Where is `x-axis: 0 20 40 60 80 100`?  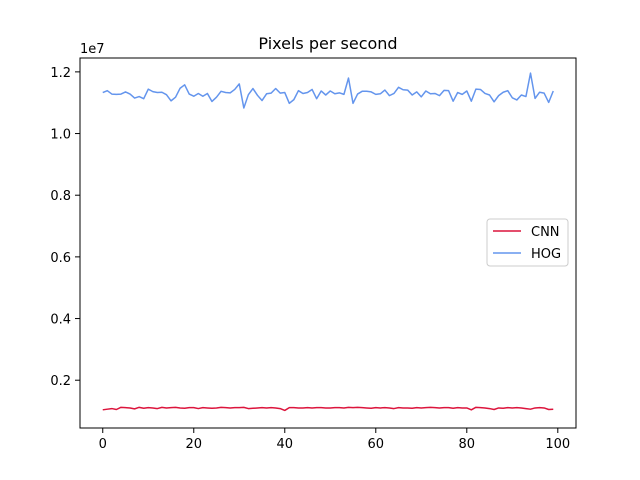 x-axis: 0 20 40 60 80 100 is located at coordinates (334, 440).